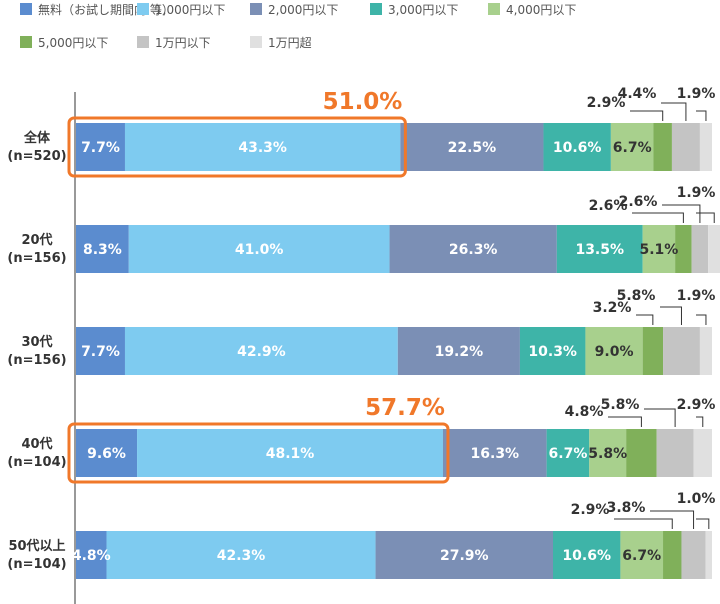 The width and height of the screenshot is (720, 604). What do you see at coordinates (73, 43) in the screenshot?
I see `legend-label: 5,000円以下` at bounding box center [73, 43].